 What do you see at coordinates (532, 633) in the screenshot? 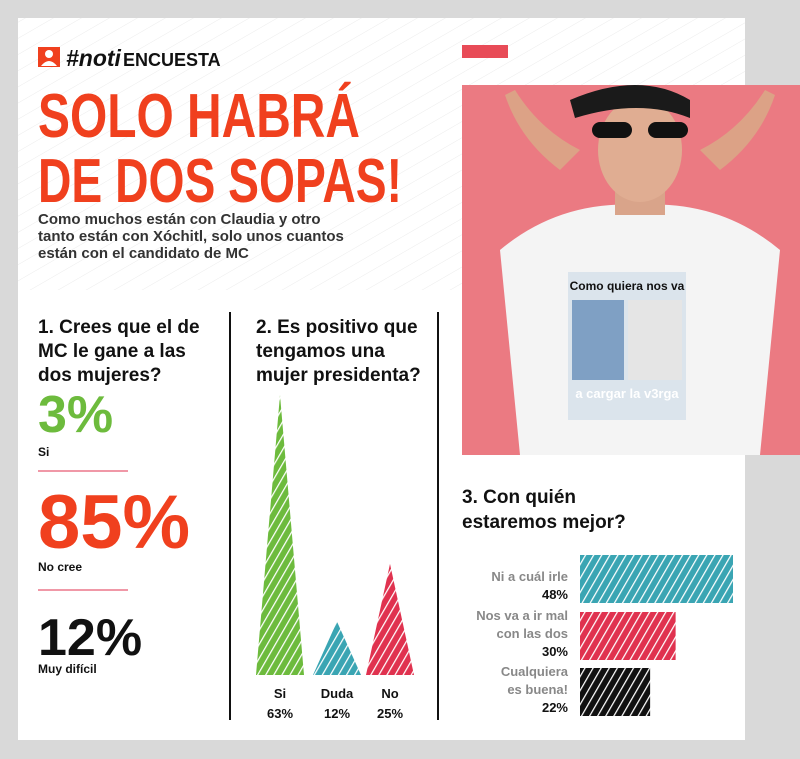
I see `category-label: con las dos` at bounding box center [532, 633].